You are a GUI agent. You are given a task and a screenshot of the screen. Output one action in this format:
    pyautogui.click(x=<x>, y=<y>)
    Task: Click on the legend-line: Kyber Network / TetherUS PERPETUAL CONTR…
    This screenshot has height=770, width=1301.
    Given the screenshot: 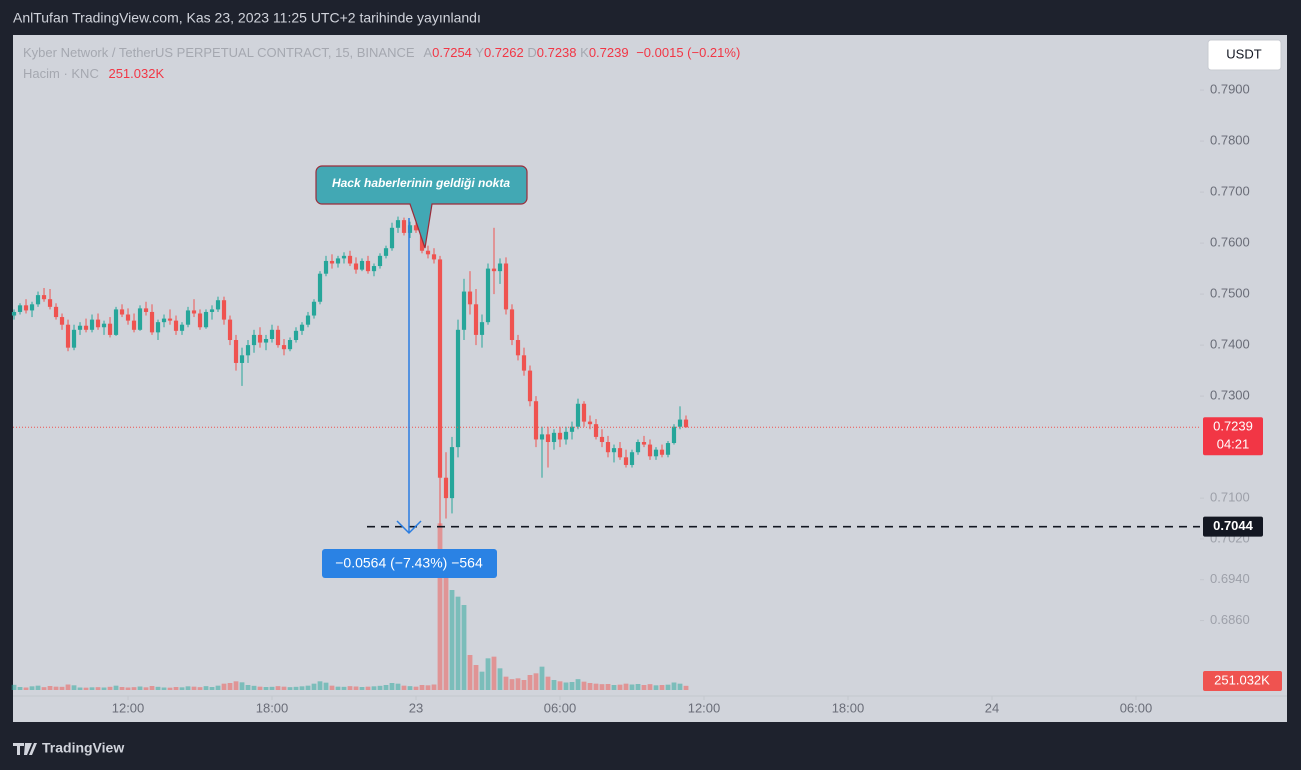 What is the action you would take?
    pyautogui.click(x=381, y=52)
    